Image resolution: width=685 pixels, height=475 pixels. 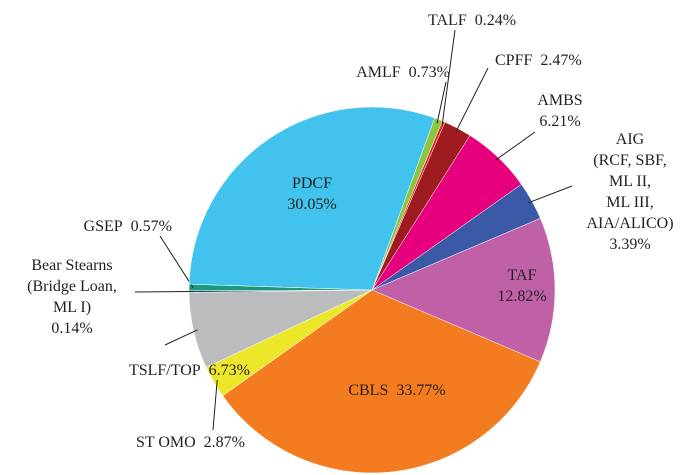 I want to click on slice-label: Bear Stearns (Bridge Loan, ML I) 0.14%, so click(x=72, y=297).